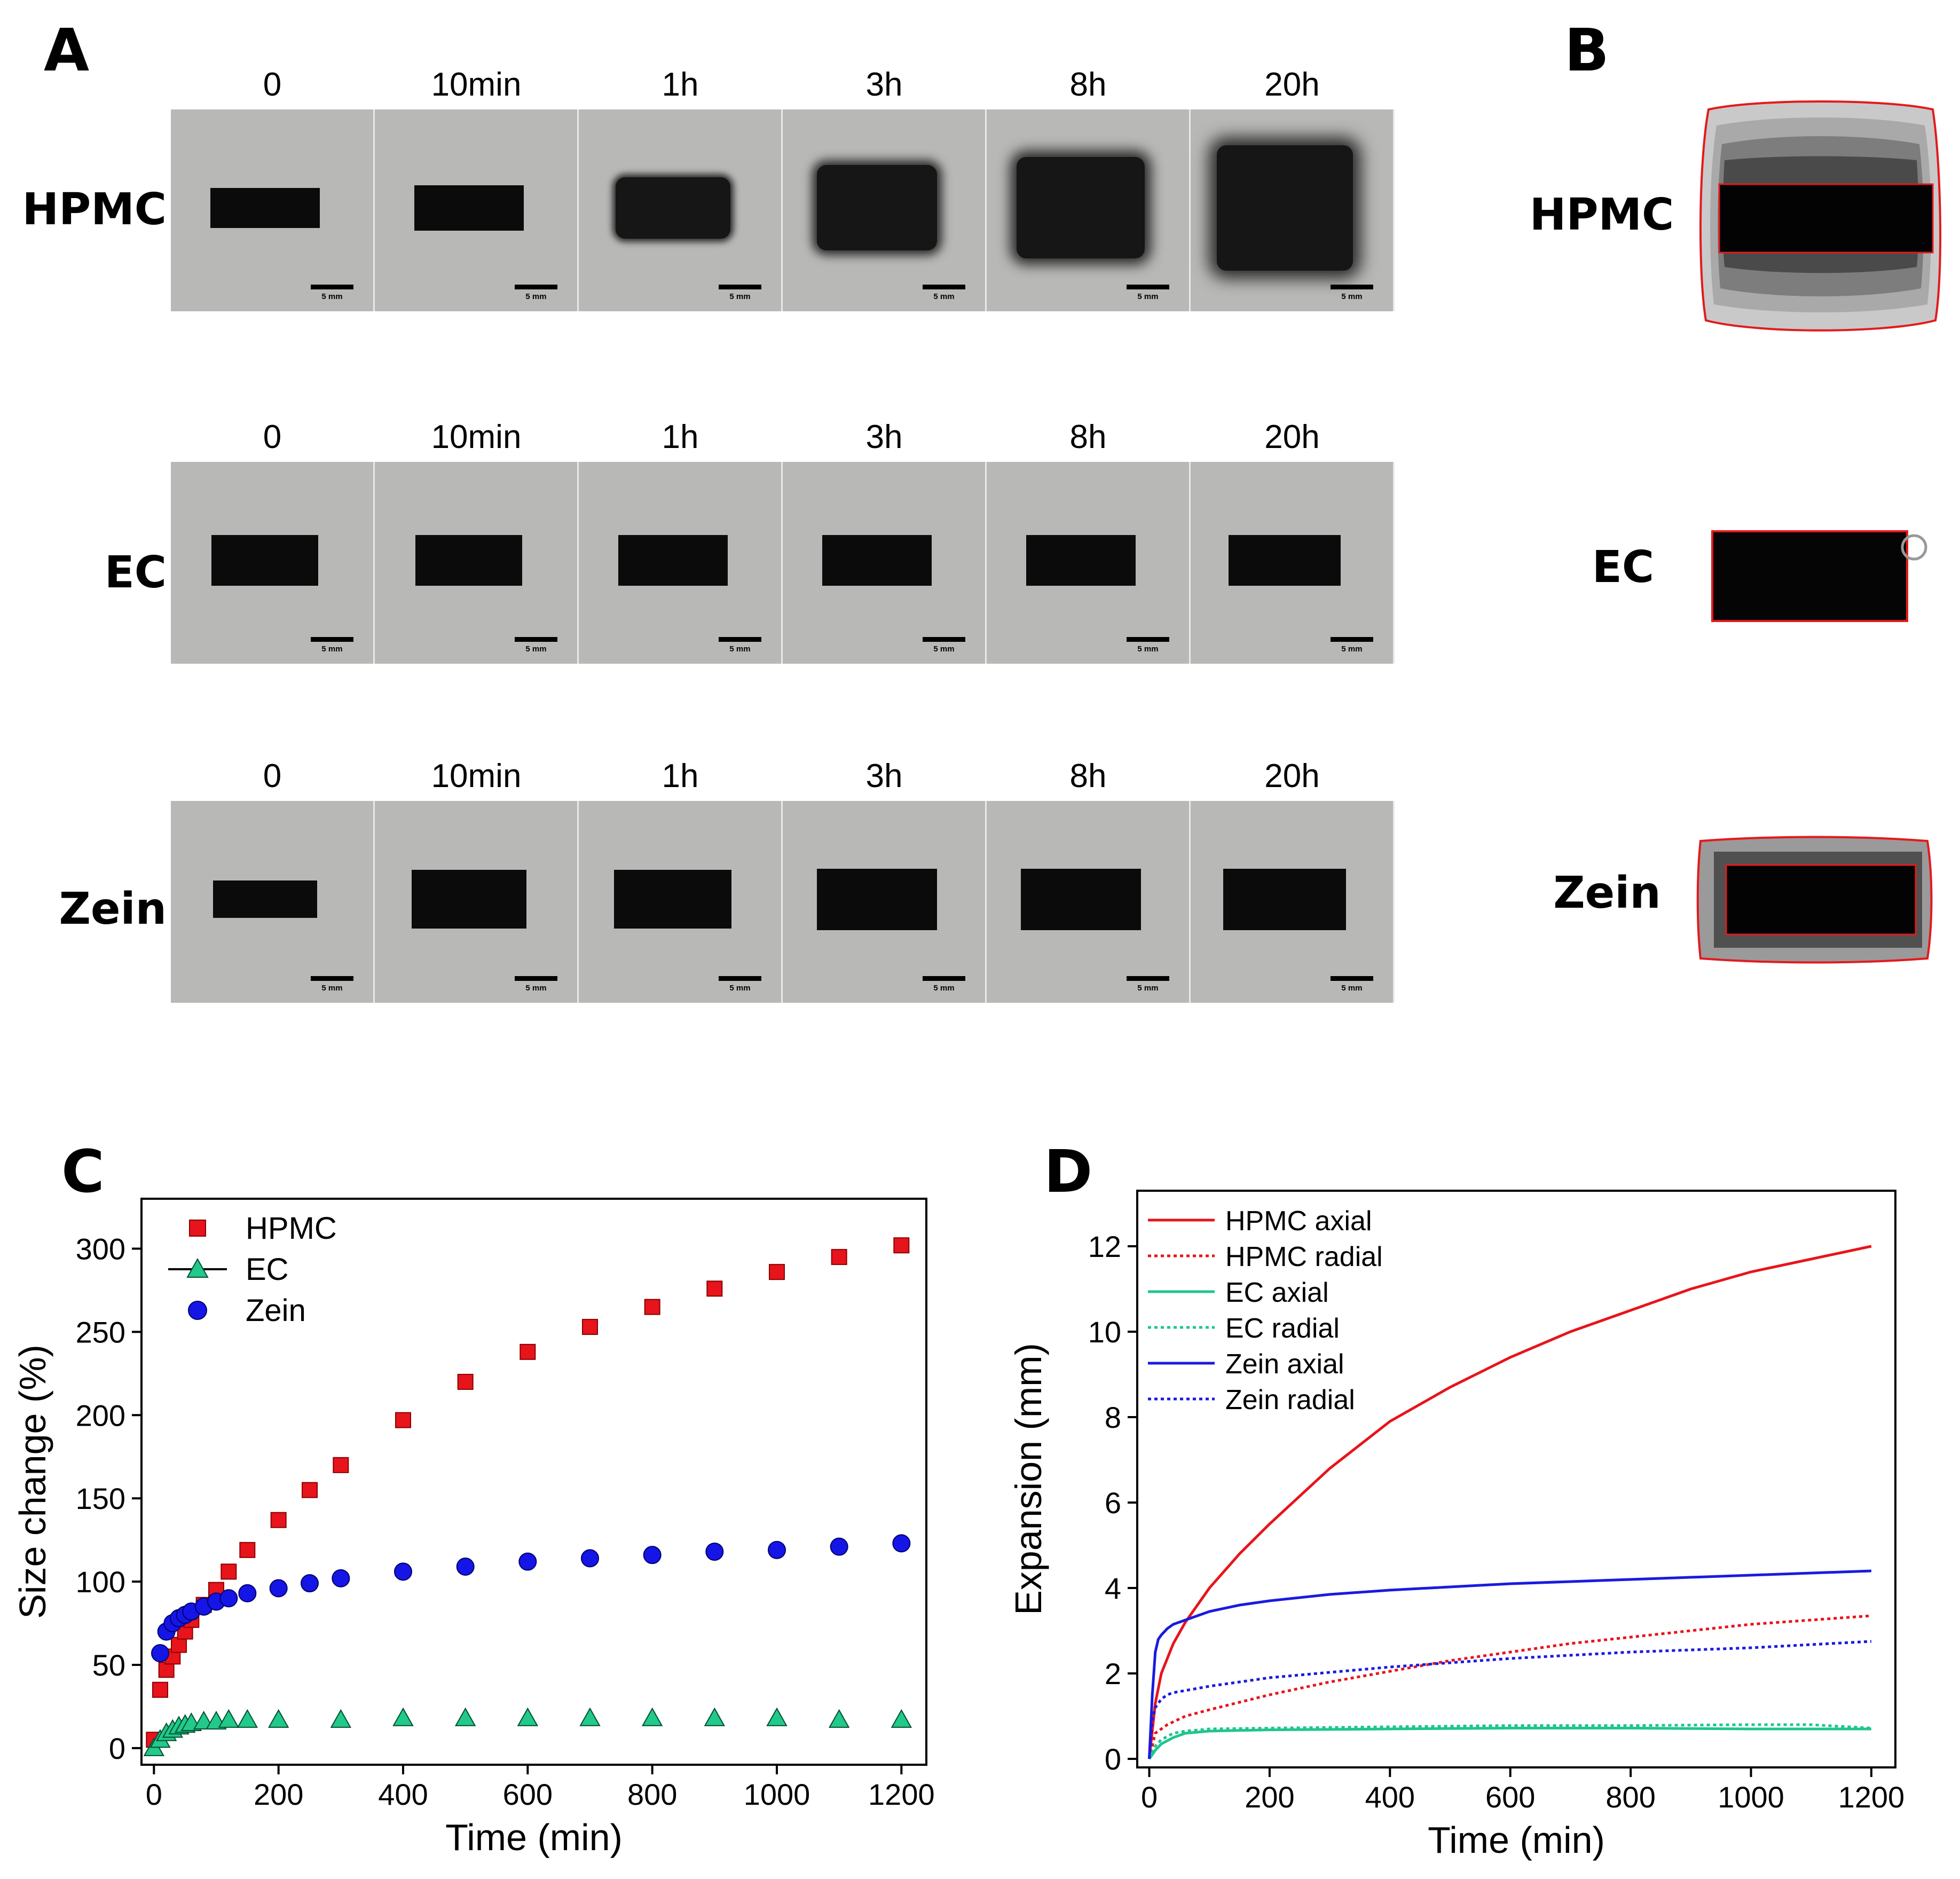 Image resolution: width=1960 pixels, height=1879 pixels. I want to click on panel-a-time-label: 1h, so click(680, 776).